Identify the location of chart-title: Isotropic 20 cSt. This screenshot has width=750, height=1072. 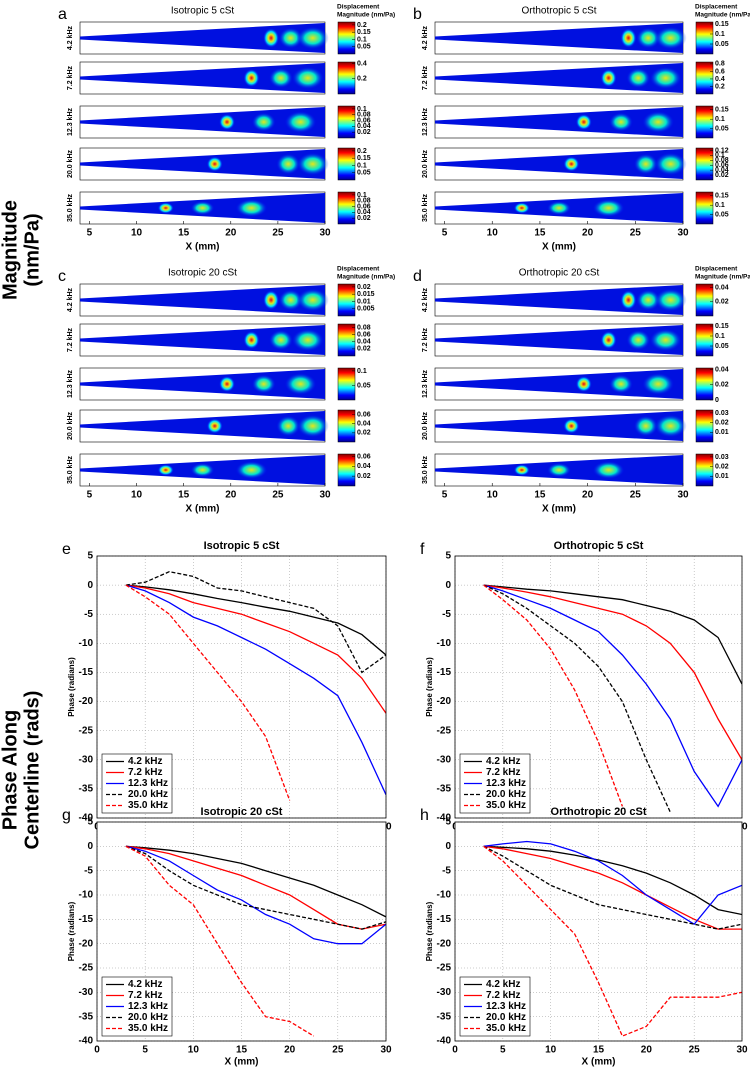
(242, 812).